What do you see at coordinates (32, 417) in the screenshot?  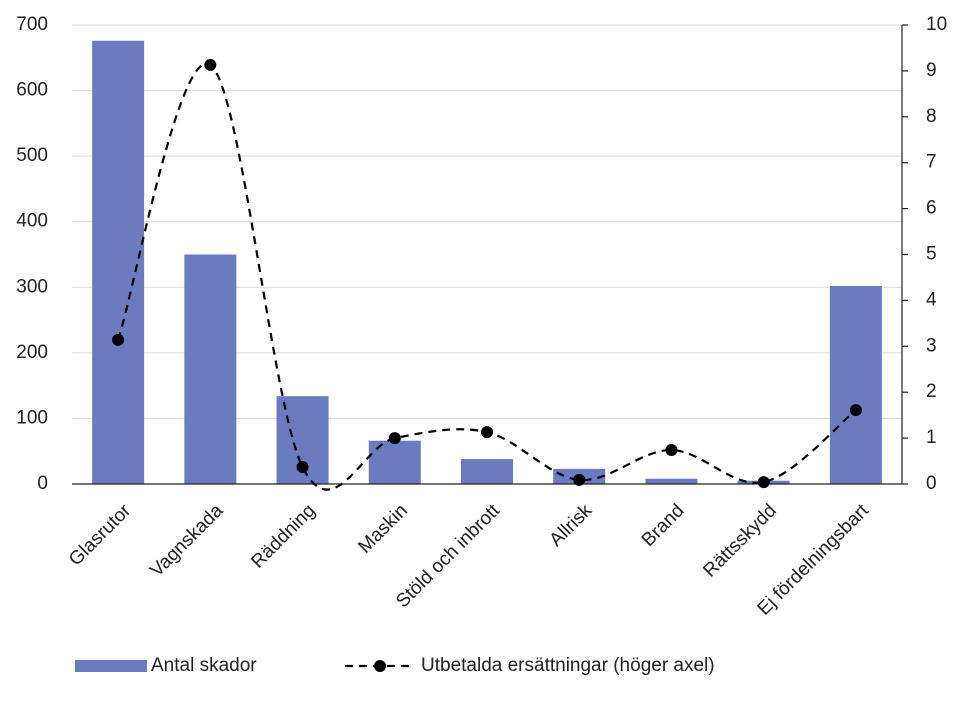 I see `y-tick-label: 100` at bounding box center [32, 417].